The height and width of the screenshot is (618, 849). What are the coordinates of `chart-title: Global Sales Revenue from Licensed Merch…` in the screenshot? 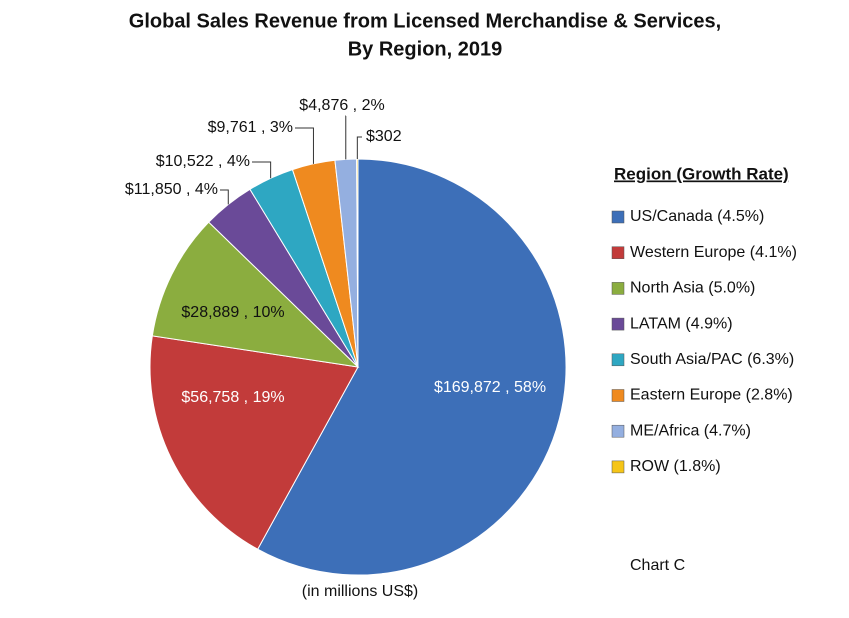 It's located at (425, 21).